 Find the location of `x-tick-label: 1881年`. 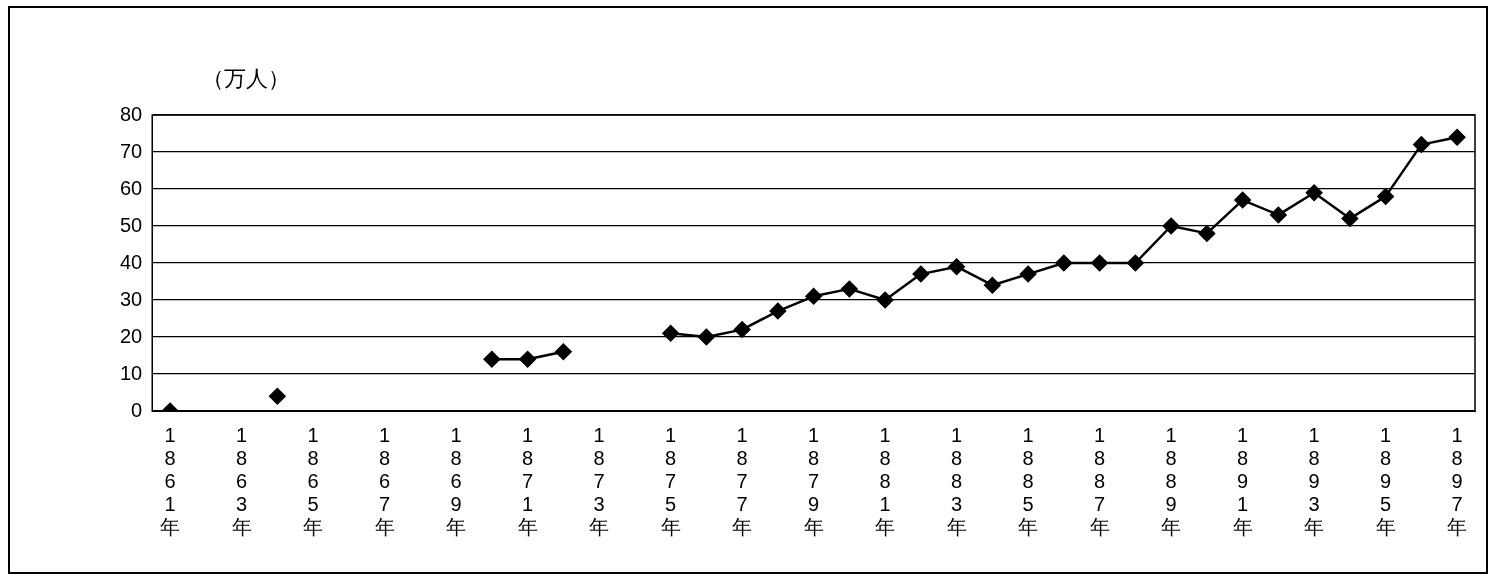

x-tick-label: 1881年 is located at coordinates (885, 481).